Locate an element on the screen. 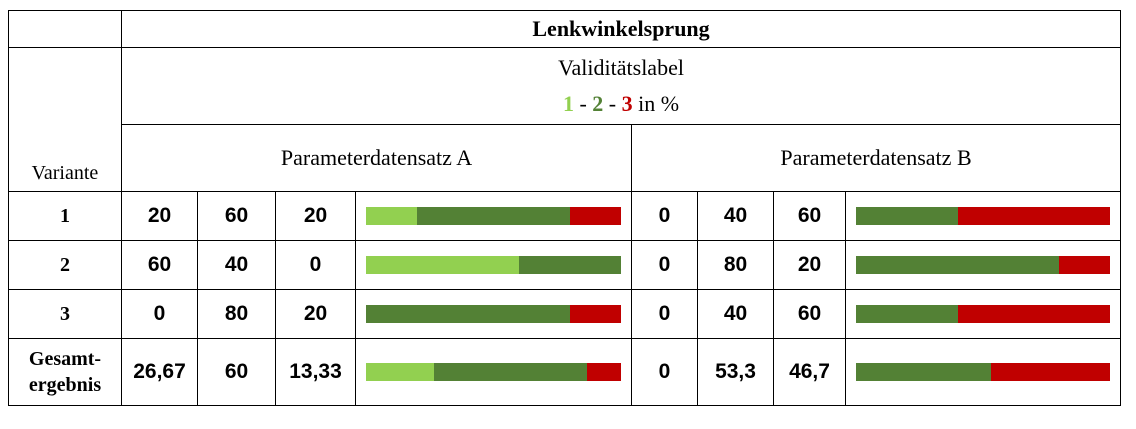 The height and width of the screenshot is (429, 1136). value-label-1: 26,67 is located at coordinates (159, 372).